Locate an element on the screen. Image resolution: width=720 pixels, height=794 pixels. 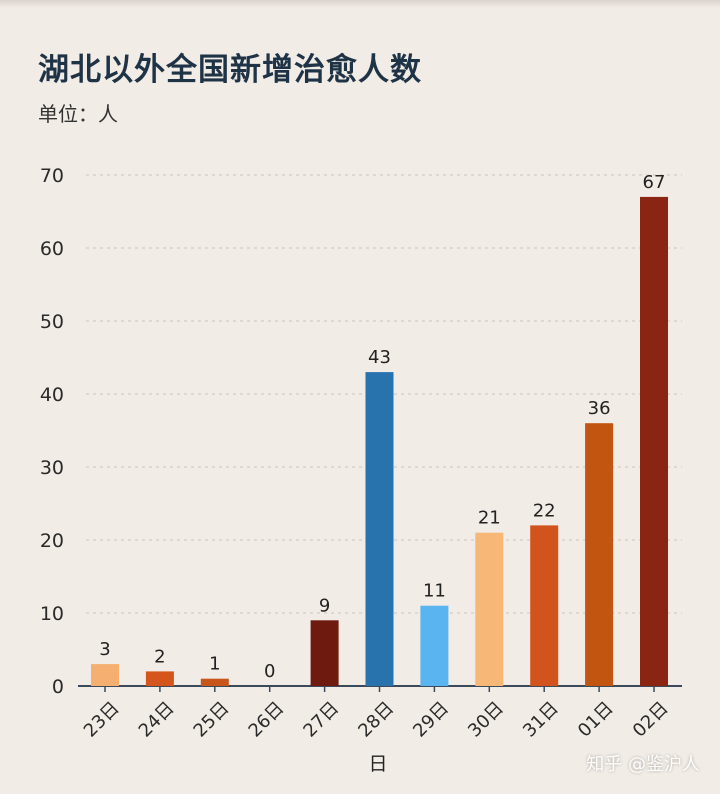
x-tick-label: 25日 is located at coordinates (212, 720).